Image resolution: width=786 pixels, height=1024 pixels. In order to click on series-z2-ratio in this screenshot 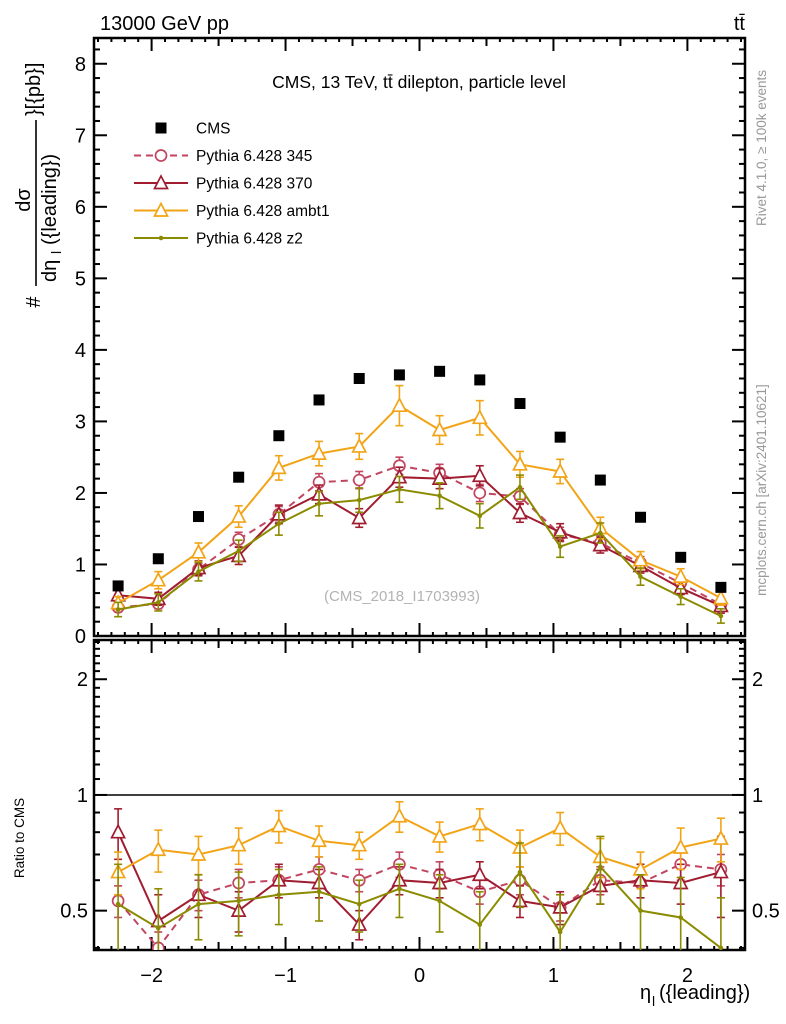, I will do `click(419, 892)`.